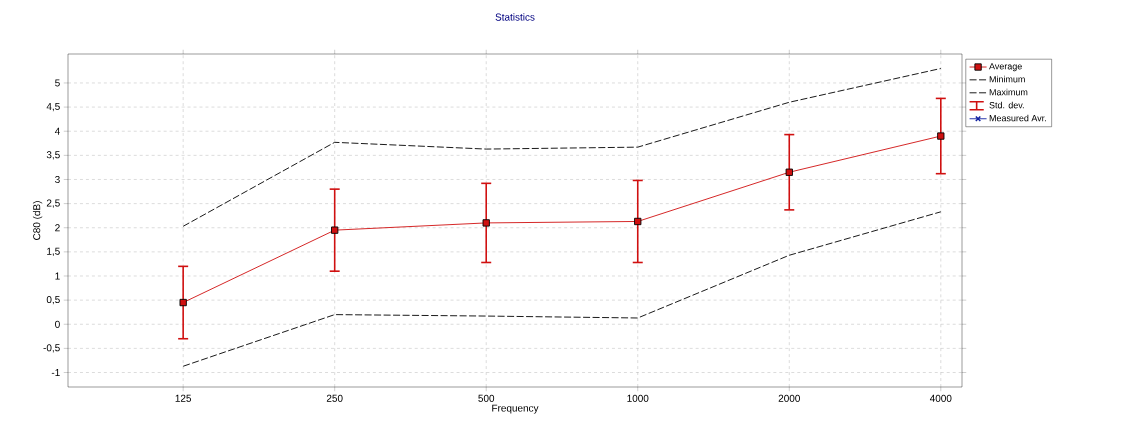  What do you see at coordinates (638, 398) in the screenshot?
I see `x-tick-label: 1000` at bounding box center [638, 398].